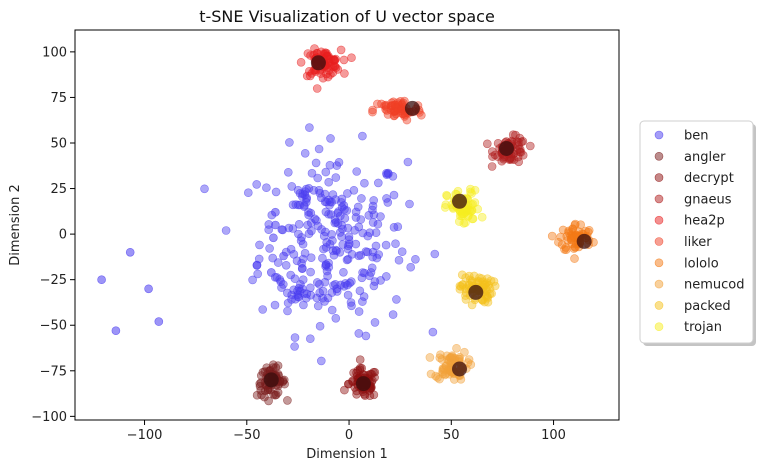 The height and width of the screenshot is (471, 769). I want to click on legend-item-nemucod: nemucod, so click(699, 285).